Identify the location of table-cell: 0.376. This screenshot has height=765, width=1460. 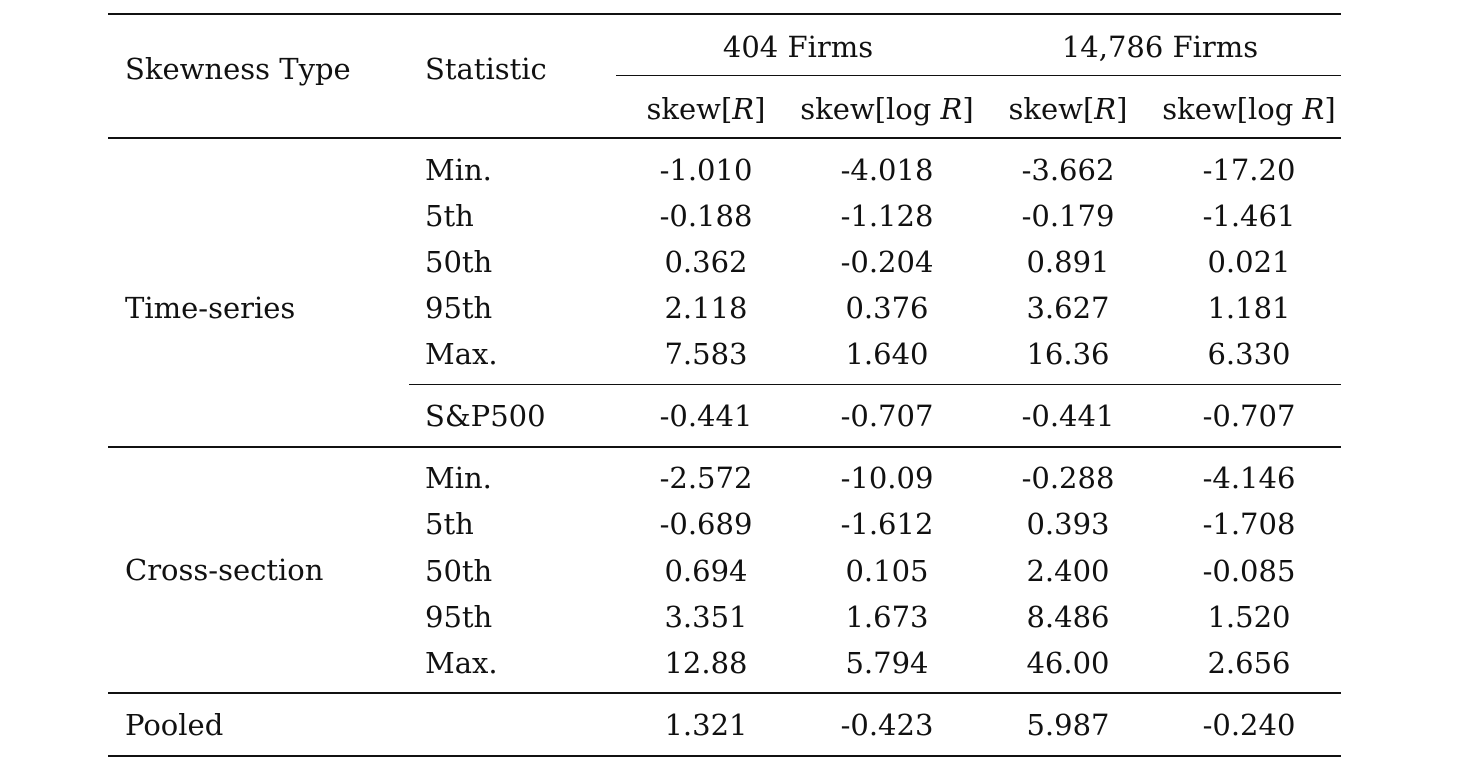
(887, 308).